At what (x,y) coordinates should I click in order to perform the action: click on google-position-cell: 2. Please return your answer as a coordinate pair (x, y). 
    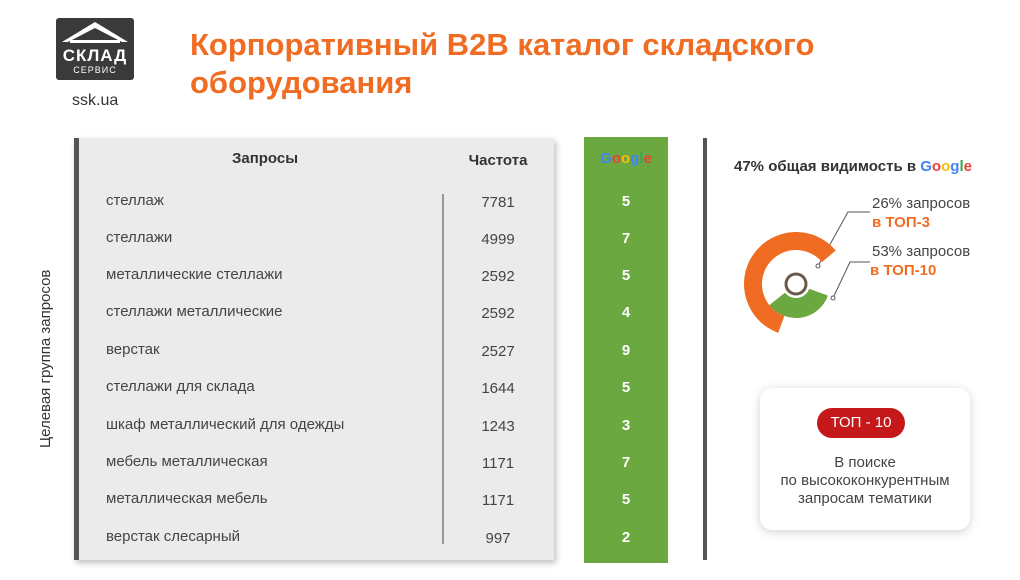
    Looking at the image, I should click on (626, 537).